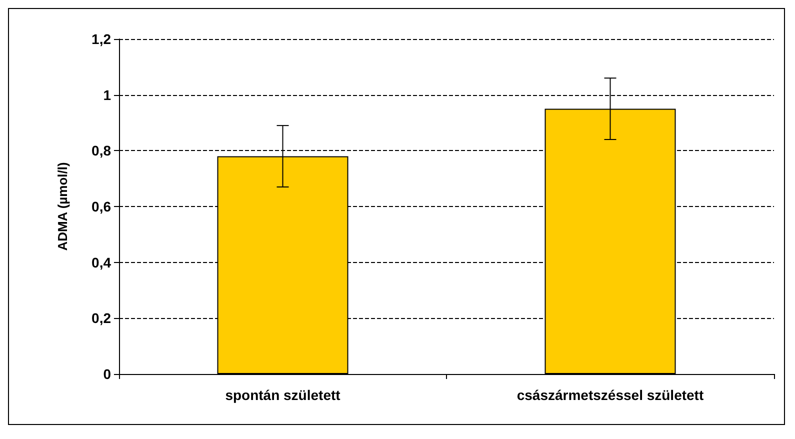 Image resolution: width=795 pixels, height=439 pixels. Describe the element at coordinates (610, 395) in the screenshot. I see `x-tick-label: császármetszéssel született` at that location.